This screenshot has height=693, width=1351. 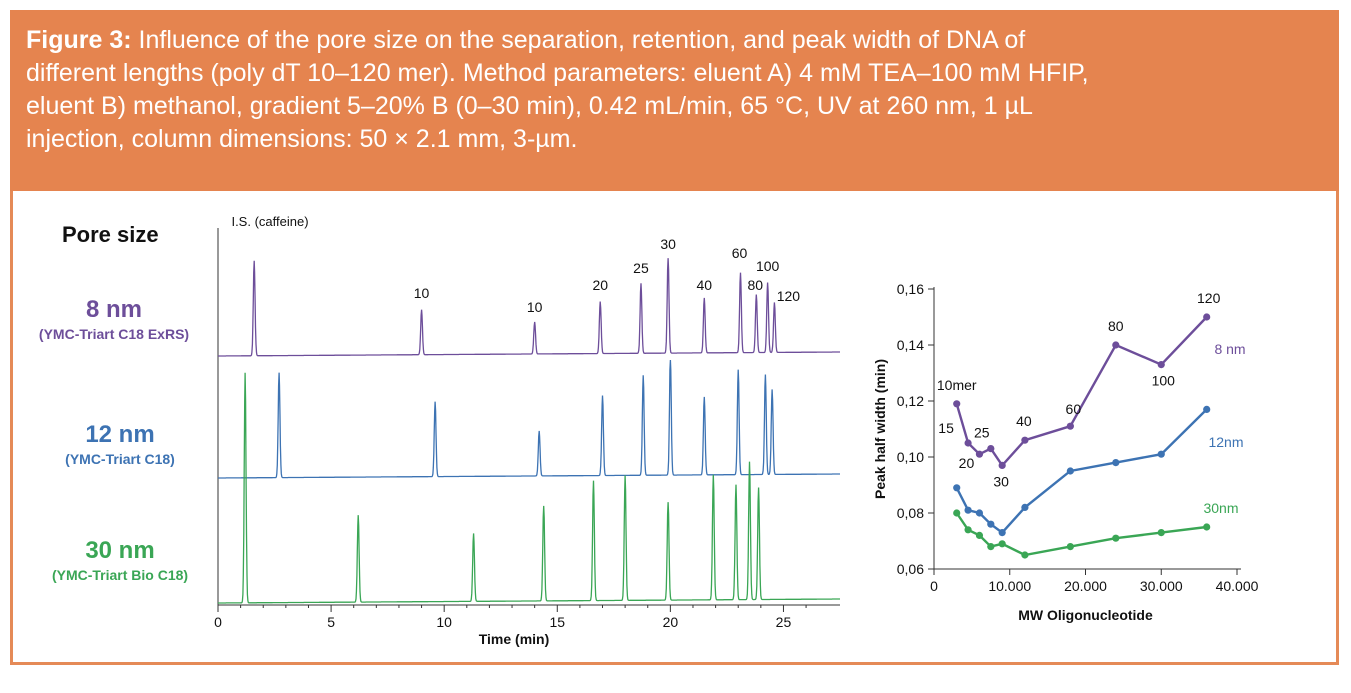 What do you see at coordinates (967, 463) in the screenshot?
I see `plot-point-label: 20` at bounding box center [967, 463].